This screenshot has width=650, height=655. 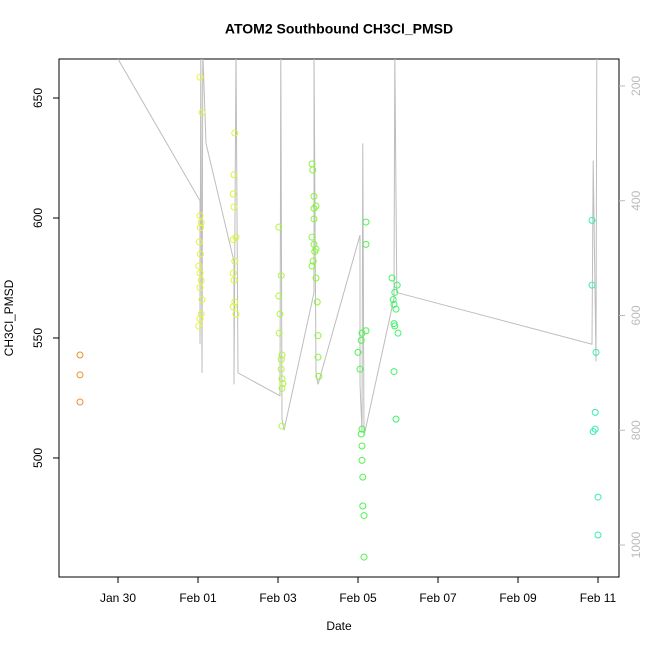 What do you see at coordinates (636, 200) in the screenshot?
I see `y2-tick-label: 400` at bounding box center [636, 200].